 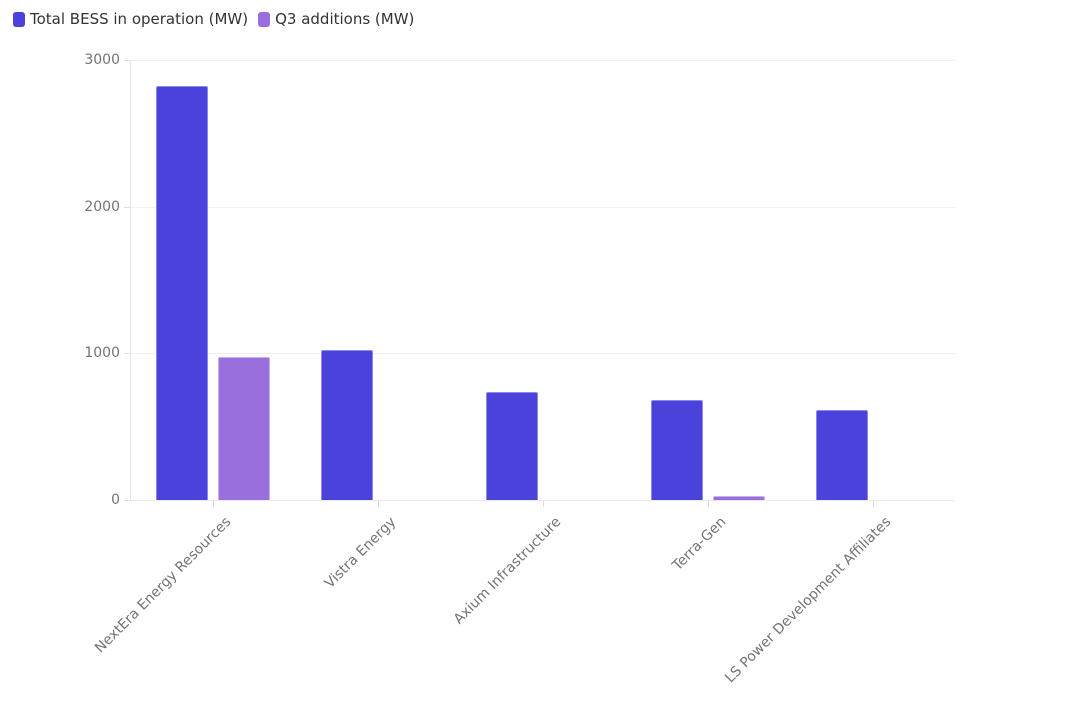 I want to click on x-axis-category-label: NextEra Energy Resources, so click(x=162, y=585).